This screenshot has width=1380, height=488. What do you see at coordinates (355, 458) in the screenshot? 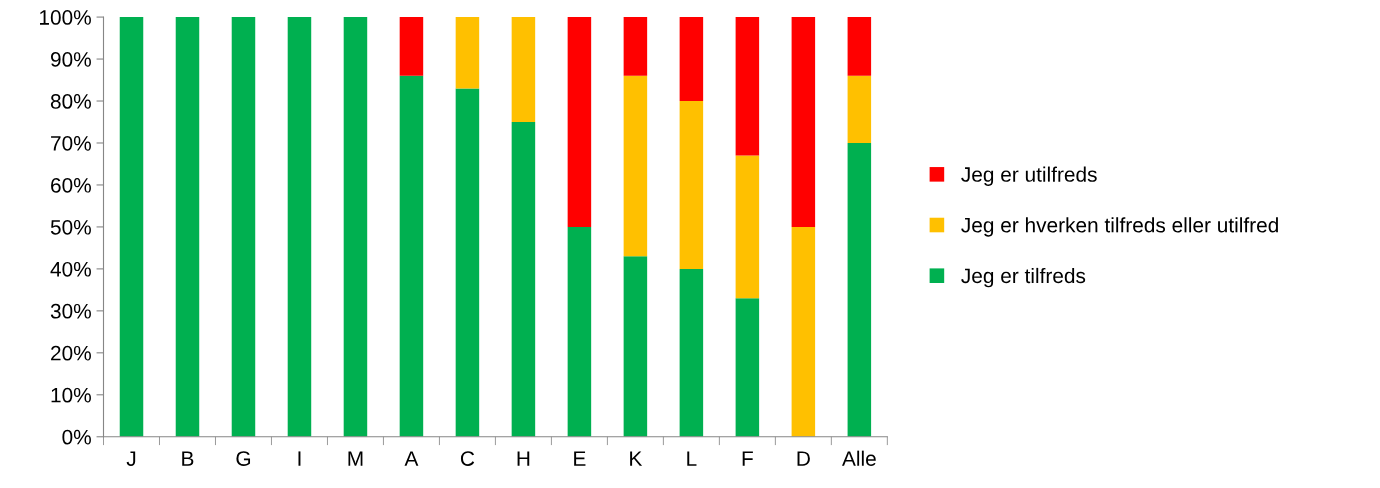
I see `x-tick-label: M` at bounding box center [355, 458].